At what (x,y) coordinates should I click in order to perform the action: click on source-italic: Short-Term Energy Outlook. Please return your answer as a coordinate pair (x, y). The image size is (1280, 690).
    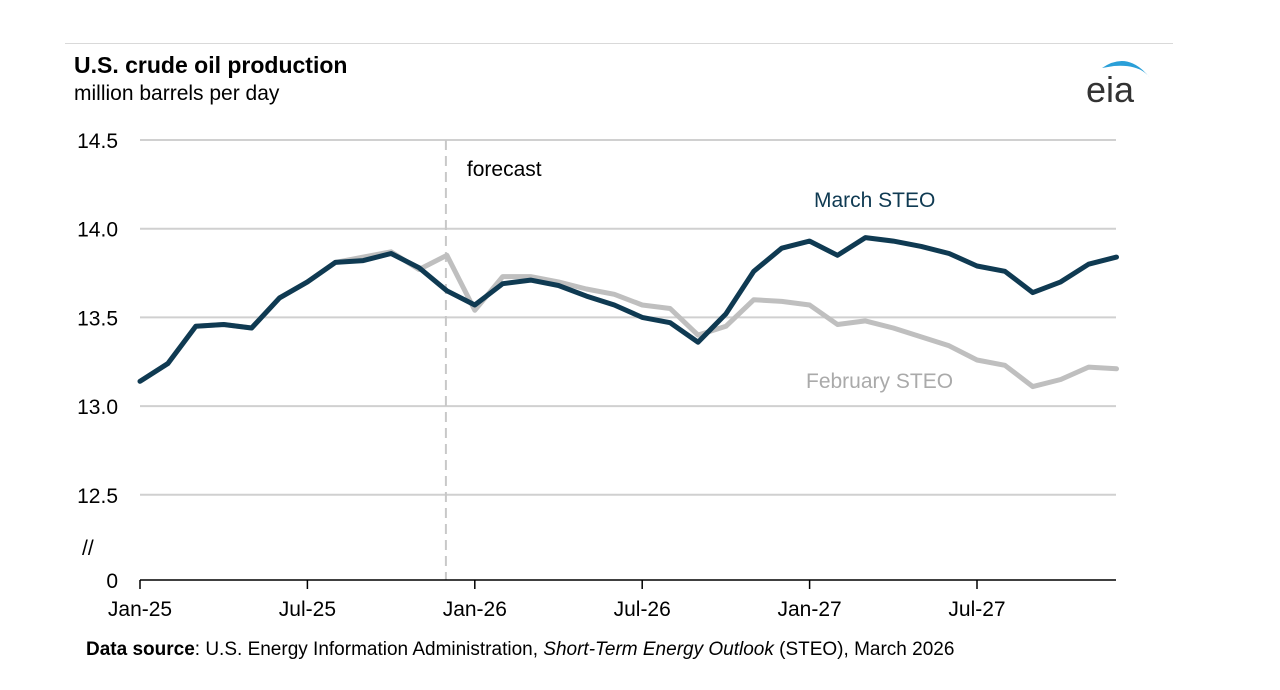
    Looking at the image, I should click on (658, 649).